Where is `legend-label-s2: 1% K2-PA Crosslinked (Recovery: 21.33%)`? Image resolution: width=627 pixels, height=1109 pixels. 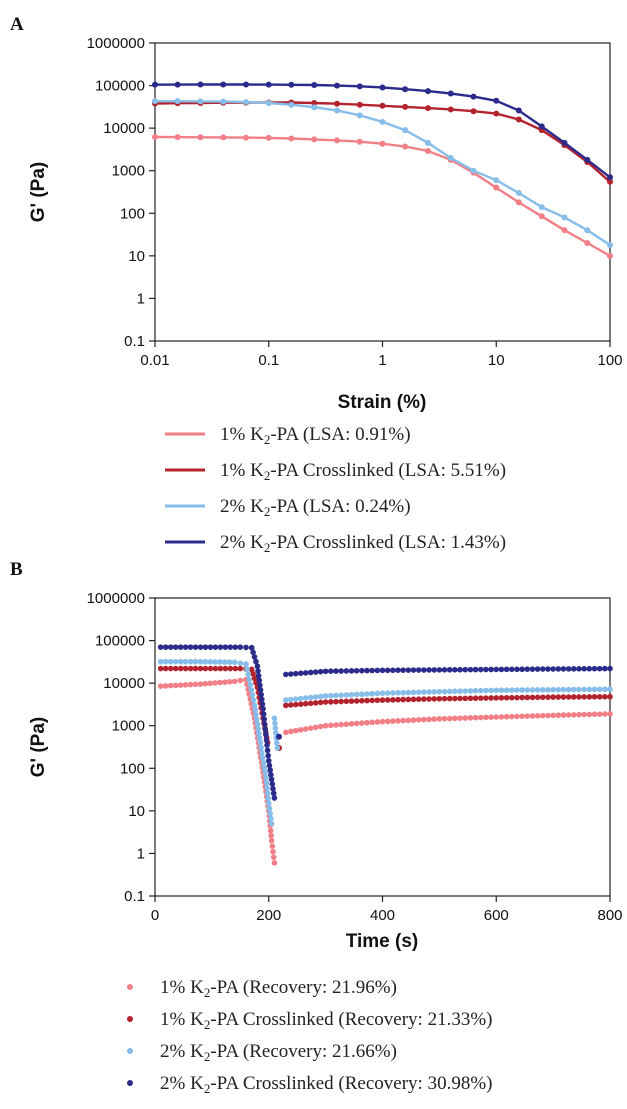 legend-label-s2: 1% K2-PA Crosslinked (Recovery: 21.33%) is located at coordinates (326, 1020).